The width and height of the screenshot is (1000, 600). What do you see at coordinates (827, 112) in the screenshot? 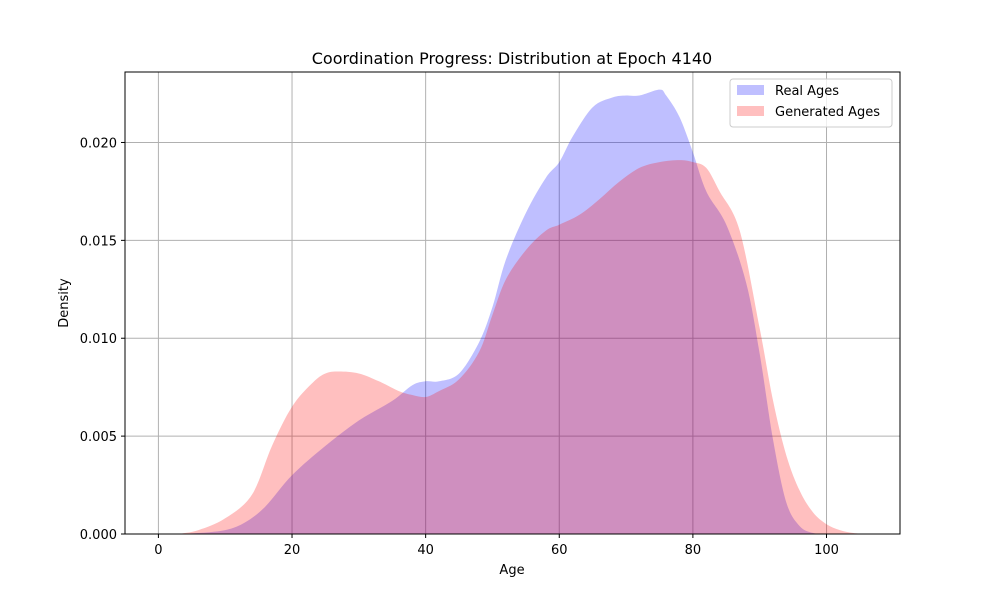
I see `legend-label-generated-ages: Generated Ages` at bounding box center [827, 112].